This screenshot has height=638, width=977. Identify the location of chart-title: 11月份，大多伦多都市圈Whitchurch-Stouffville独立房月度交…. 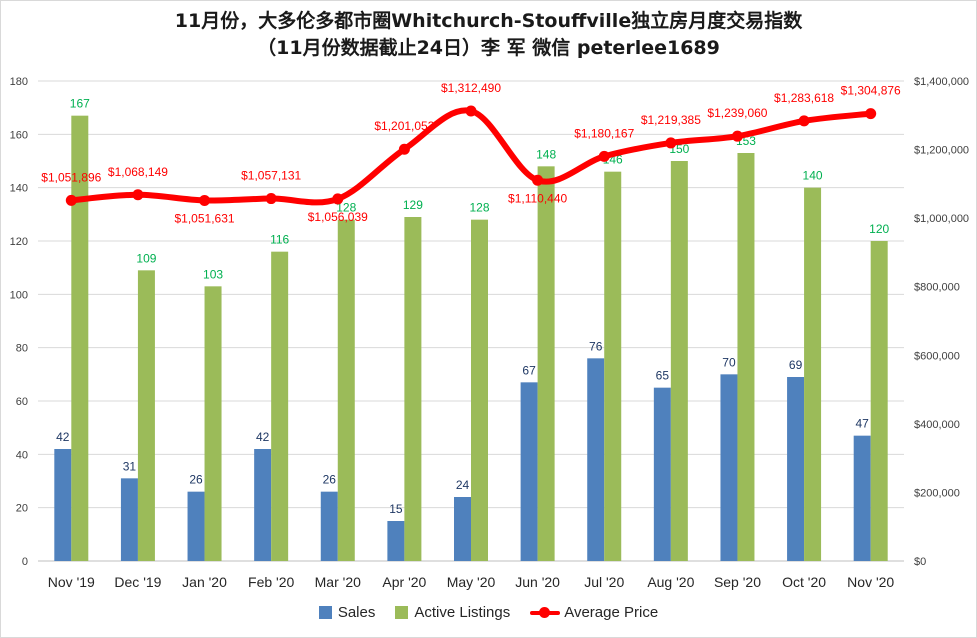
(488, 35).